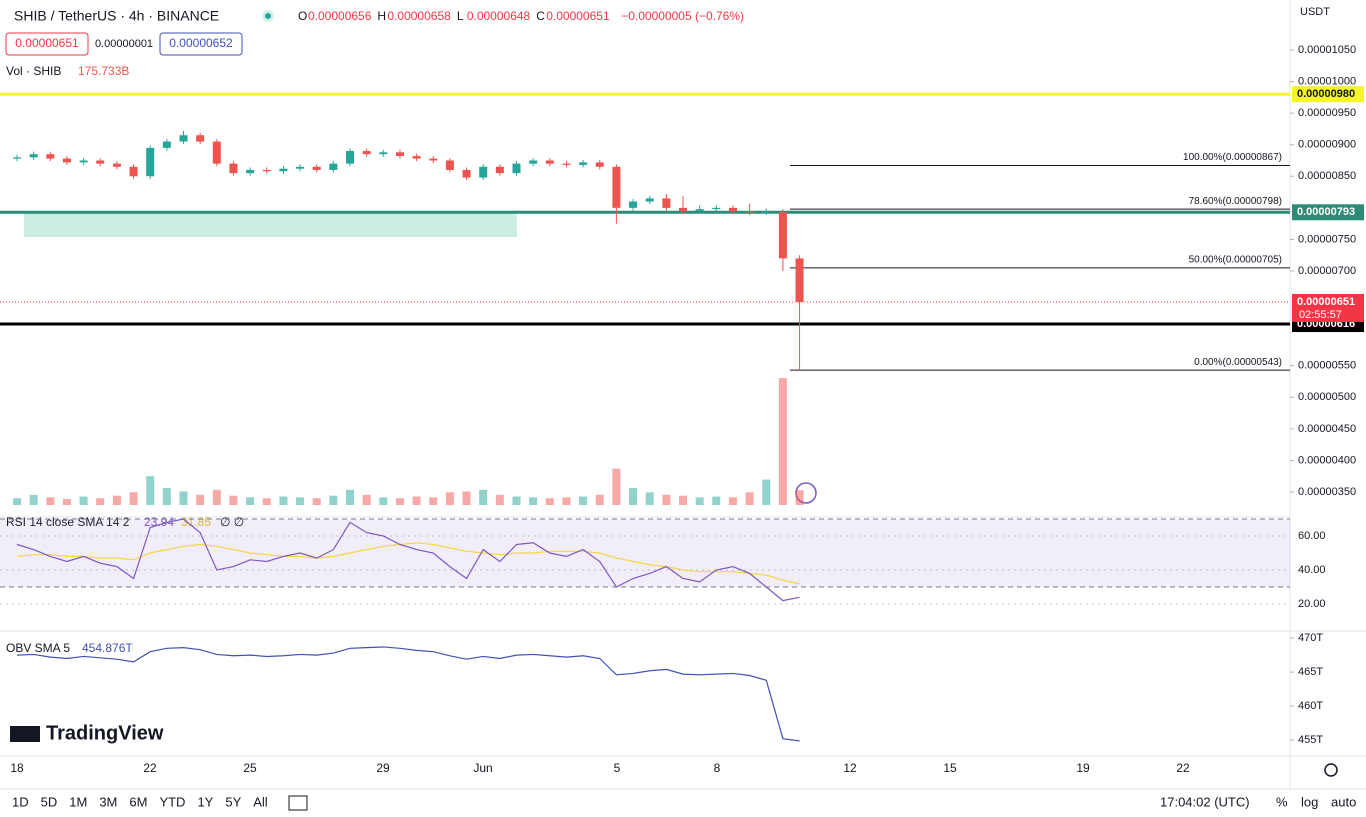 This screenshot has width=1366, height=817. Describe the element at coordinates (1320, 315) in the screenshot. I see `countdown: 02:55:57` at that location.